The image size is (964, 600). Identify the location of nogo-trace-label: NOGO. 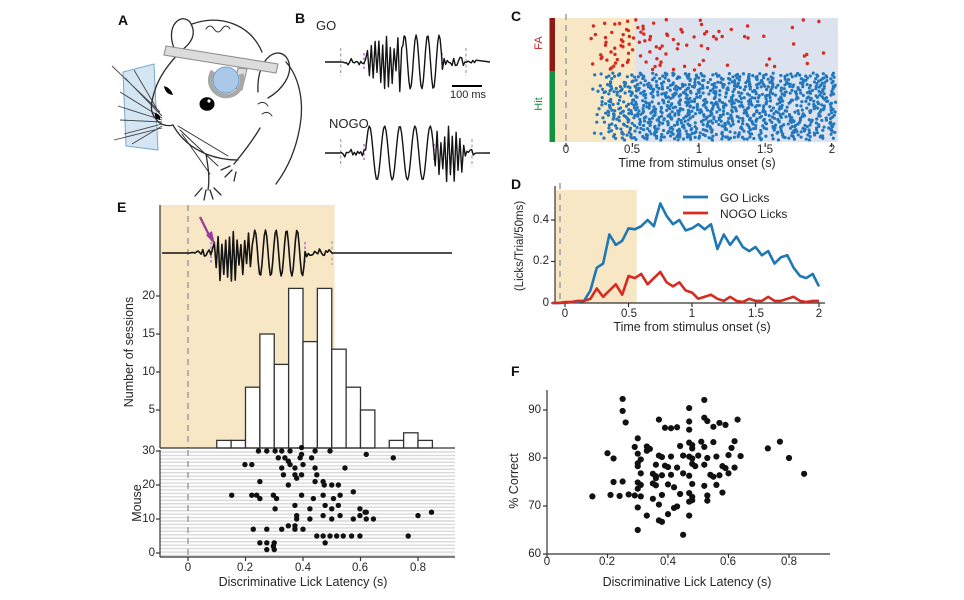
(349, 123).